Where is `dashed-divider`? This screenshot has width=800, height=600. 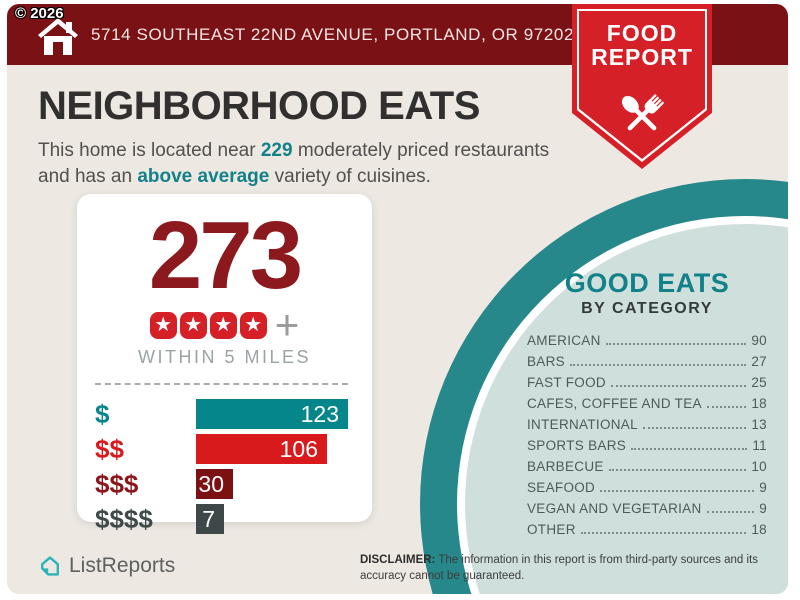
dashed-divider is located at coordinates (221, 384).